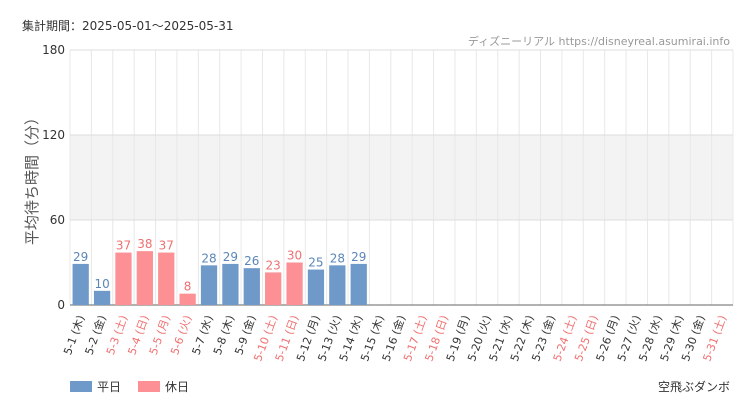  I want to click on legend-label-holiday: 休日, so click(177, 387).